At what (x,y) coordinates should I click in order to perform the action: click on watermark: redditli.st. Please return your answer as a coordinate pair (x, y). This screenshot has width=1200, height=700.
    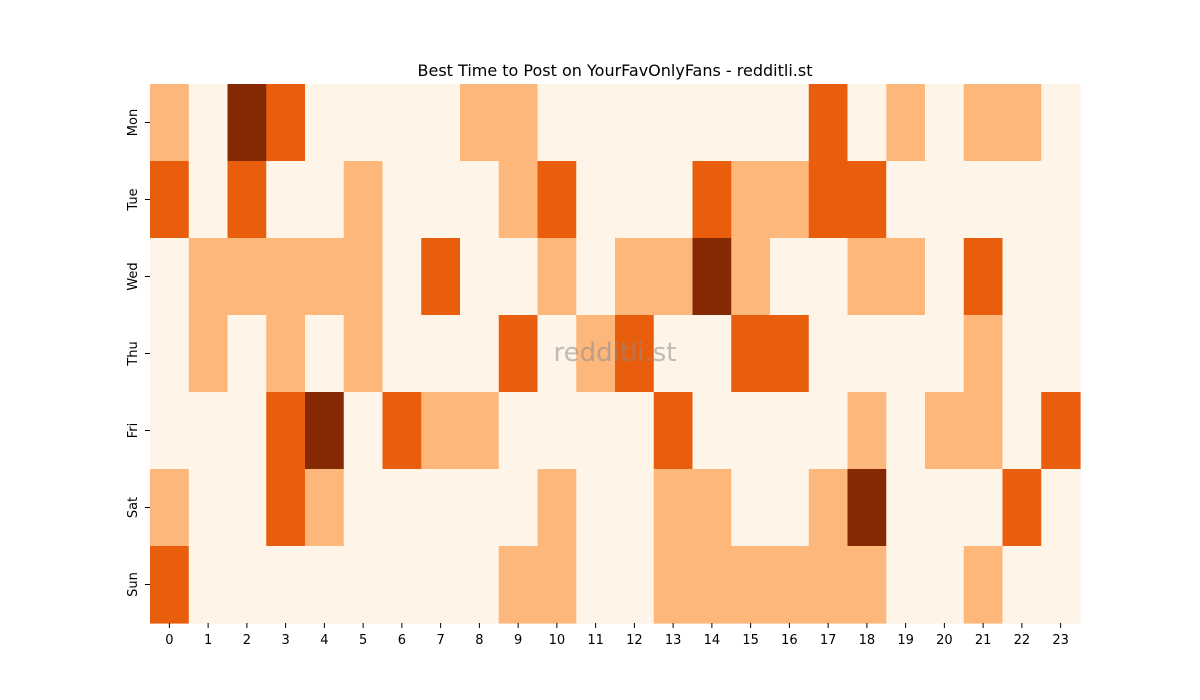
    Looking at the image, I should click on (615, 353).